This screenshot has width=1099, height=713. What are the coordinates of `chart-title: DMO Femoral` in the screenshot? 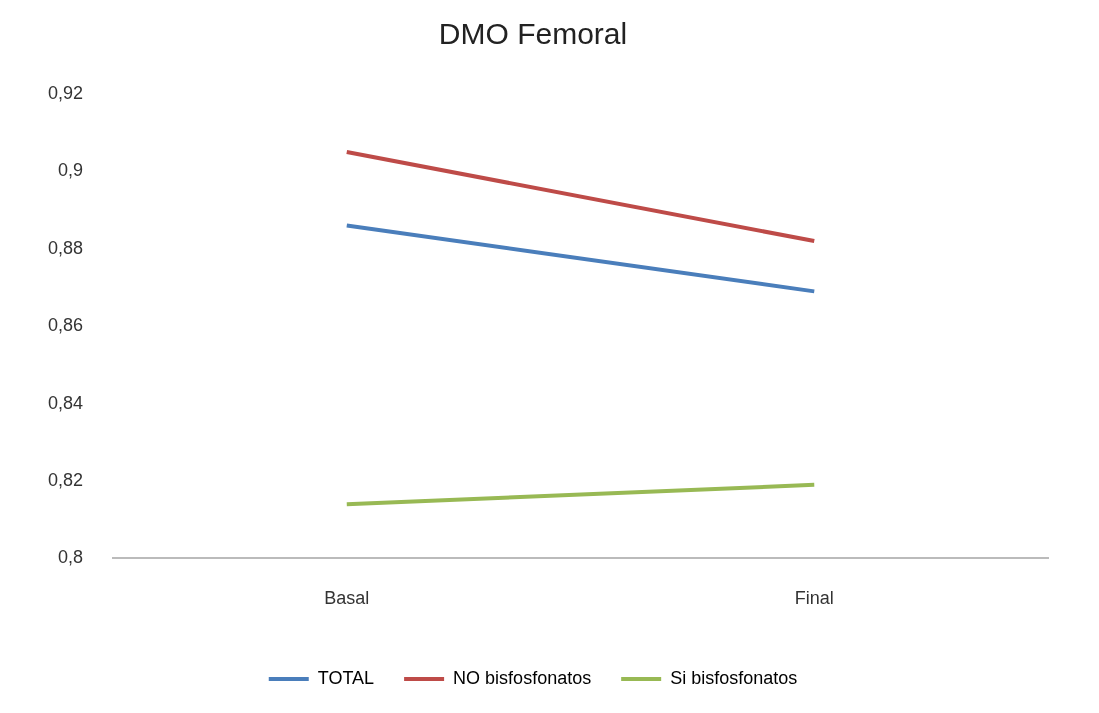 It's located at (533, 34).